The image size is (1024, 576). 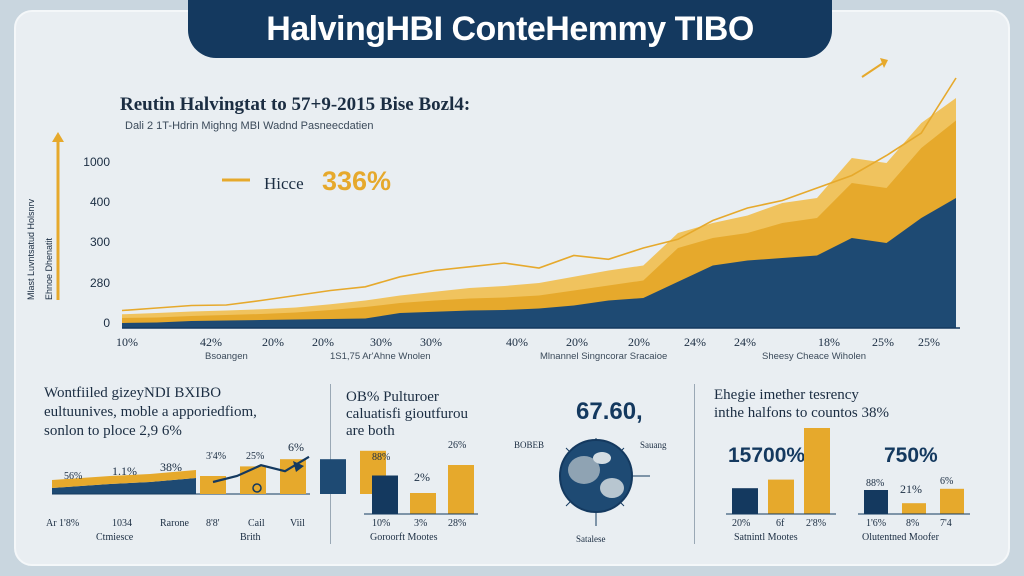 I want to click on section2-bar-label: 26%, so click(x=457, y=445).